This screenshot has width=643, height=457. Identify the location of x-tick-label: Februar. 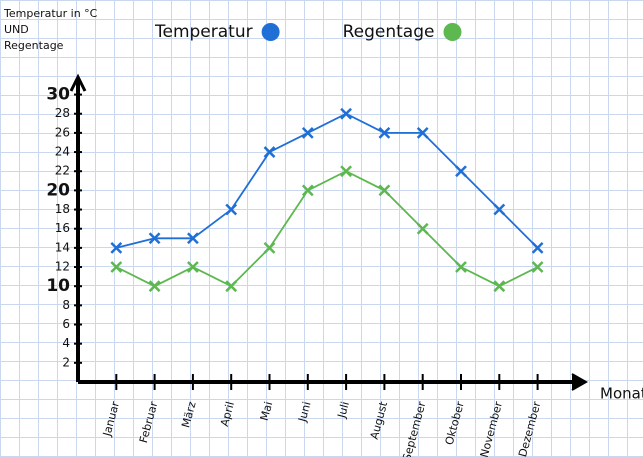
(149, 422).